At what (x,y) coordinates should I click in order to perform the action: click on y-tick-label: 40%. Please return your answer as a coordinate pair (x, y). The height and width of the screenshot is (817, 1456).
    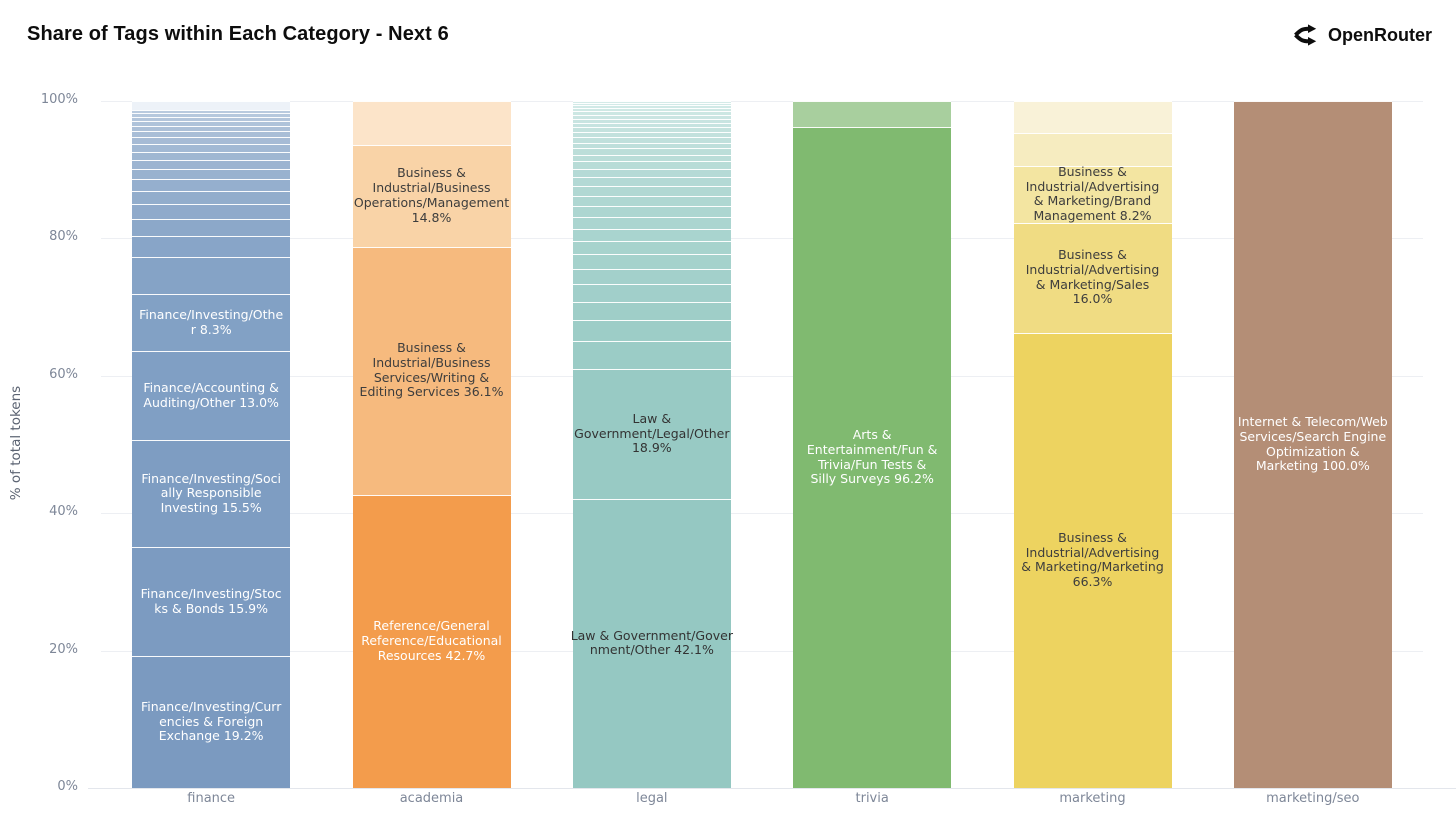
    Looking at the image, I should click on (63, 512).